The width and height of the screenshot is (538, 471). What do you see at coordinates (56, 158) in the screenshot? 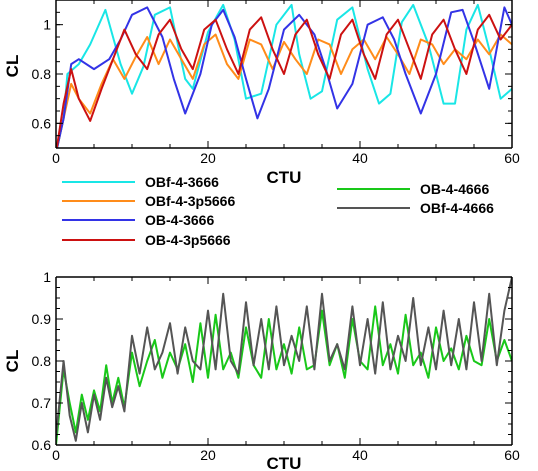
I see `top-x-tick-label: 0` at bounding box center [56, 158].